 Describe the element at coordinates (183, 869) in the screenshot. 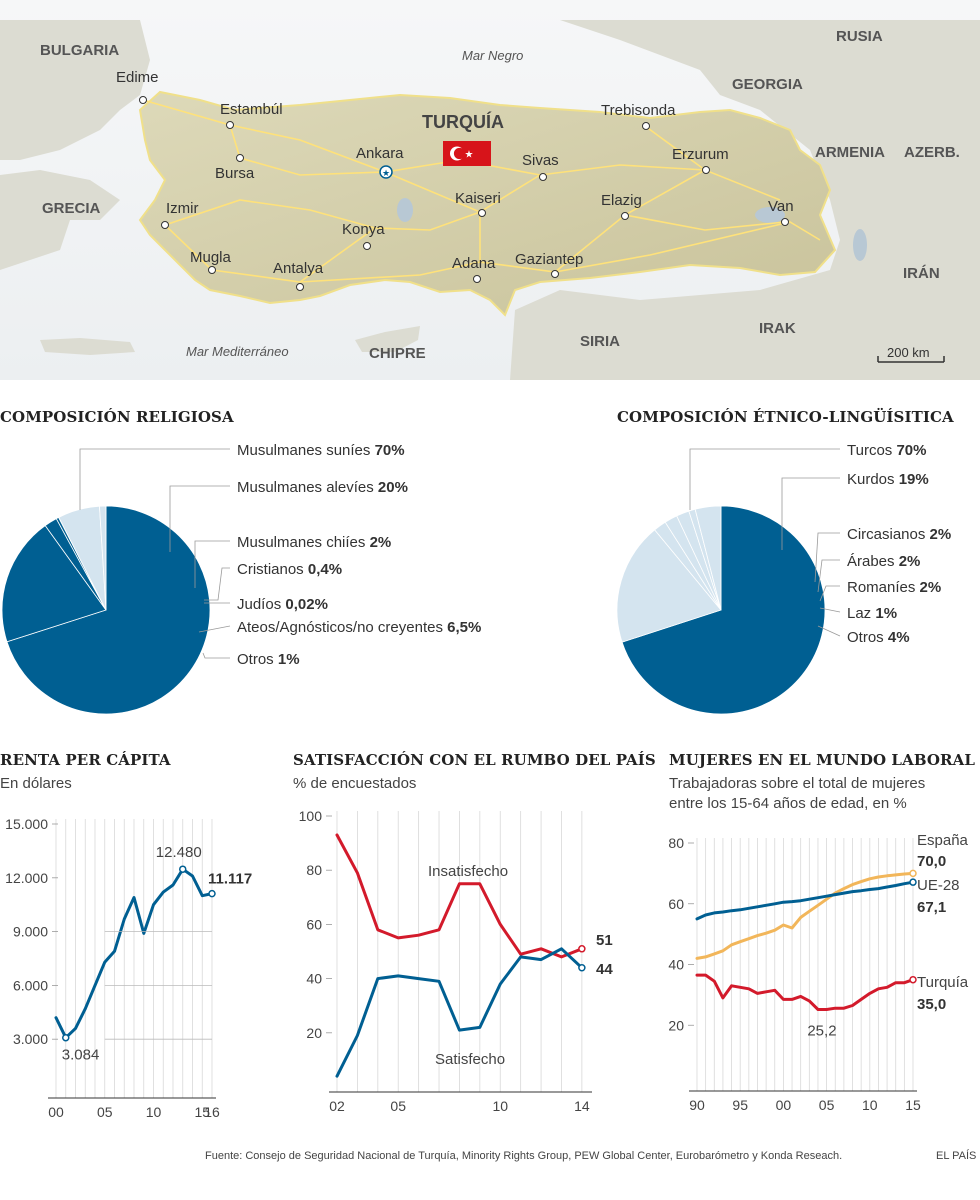

I see `renta-max-marker` at that location.